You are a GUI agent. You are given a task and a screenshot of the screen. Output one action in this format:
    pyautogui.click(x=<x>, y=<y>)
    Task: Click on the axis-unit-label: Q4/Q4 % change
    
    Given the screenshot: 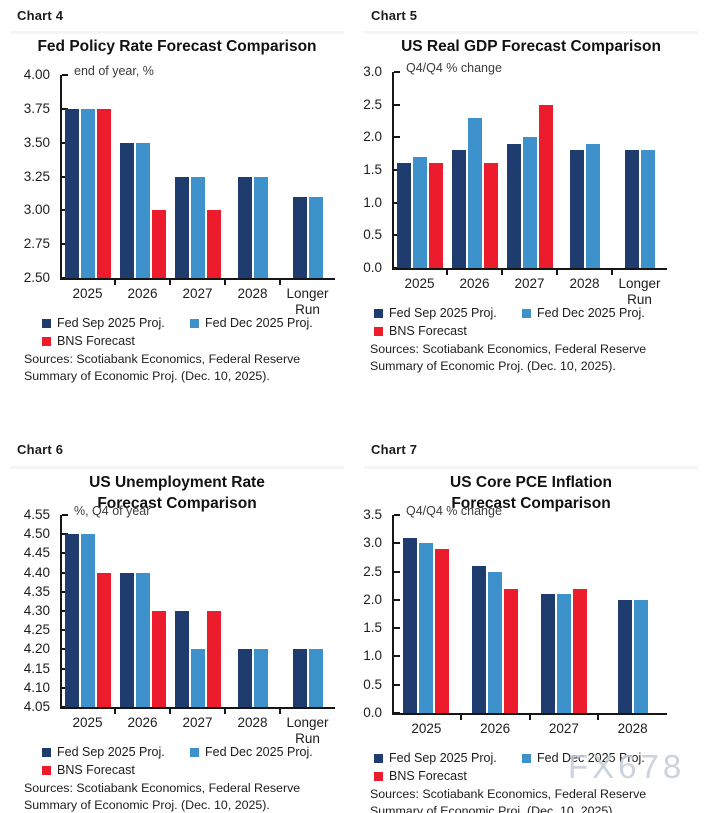 What is the action you would take?
    pyautogui.click(x=454, y=68)
    